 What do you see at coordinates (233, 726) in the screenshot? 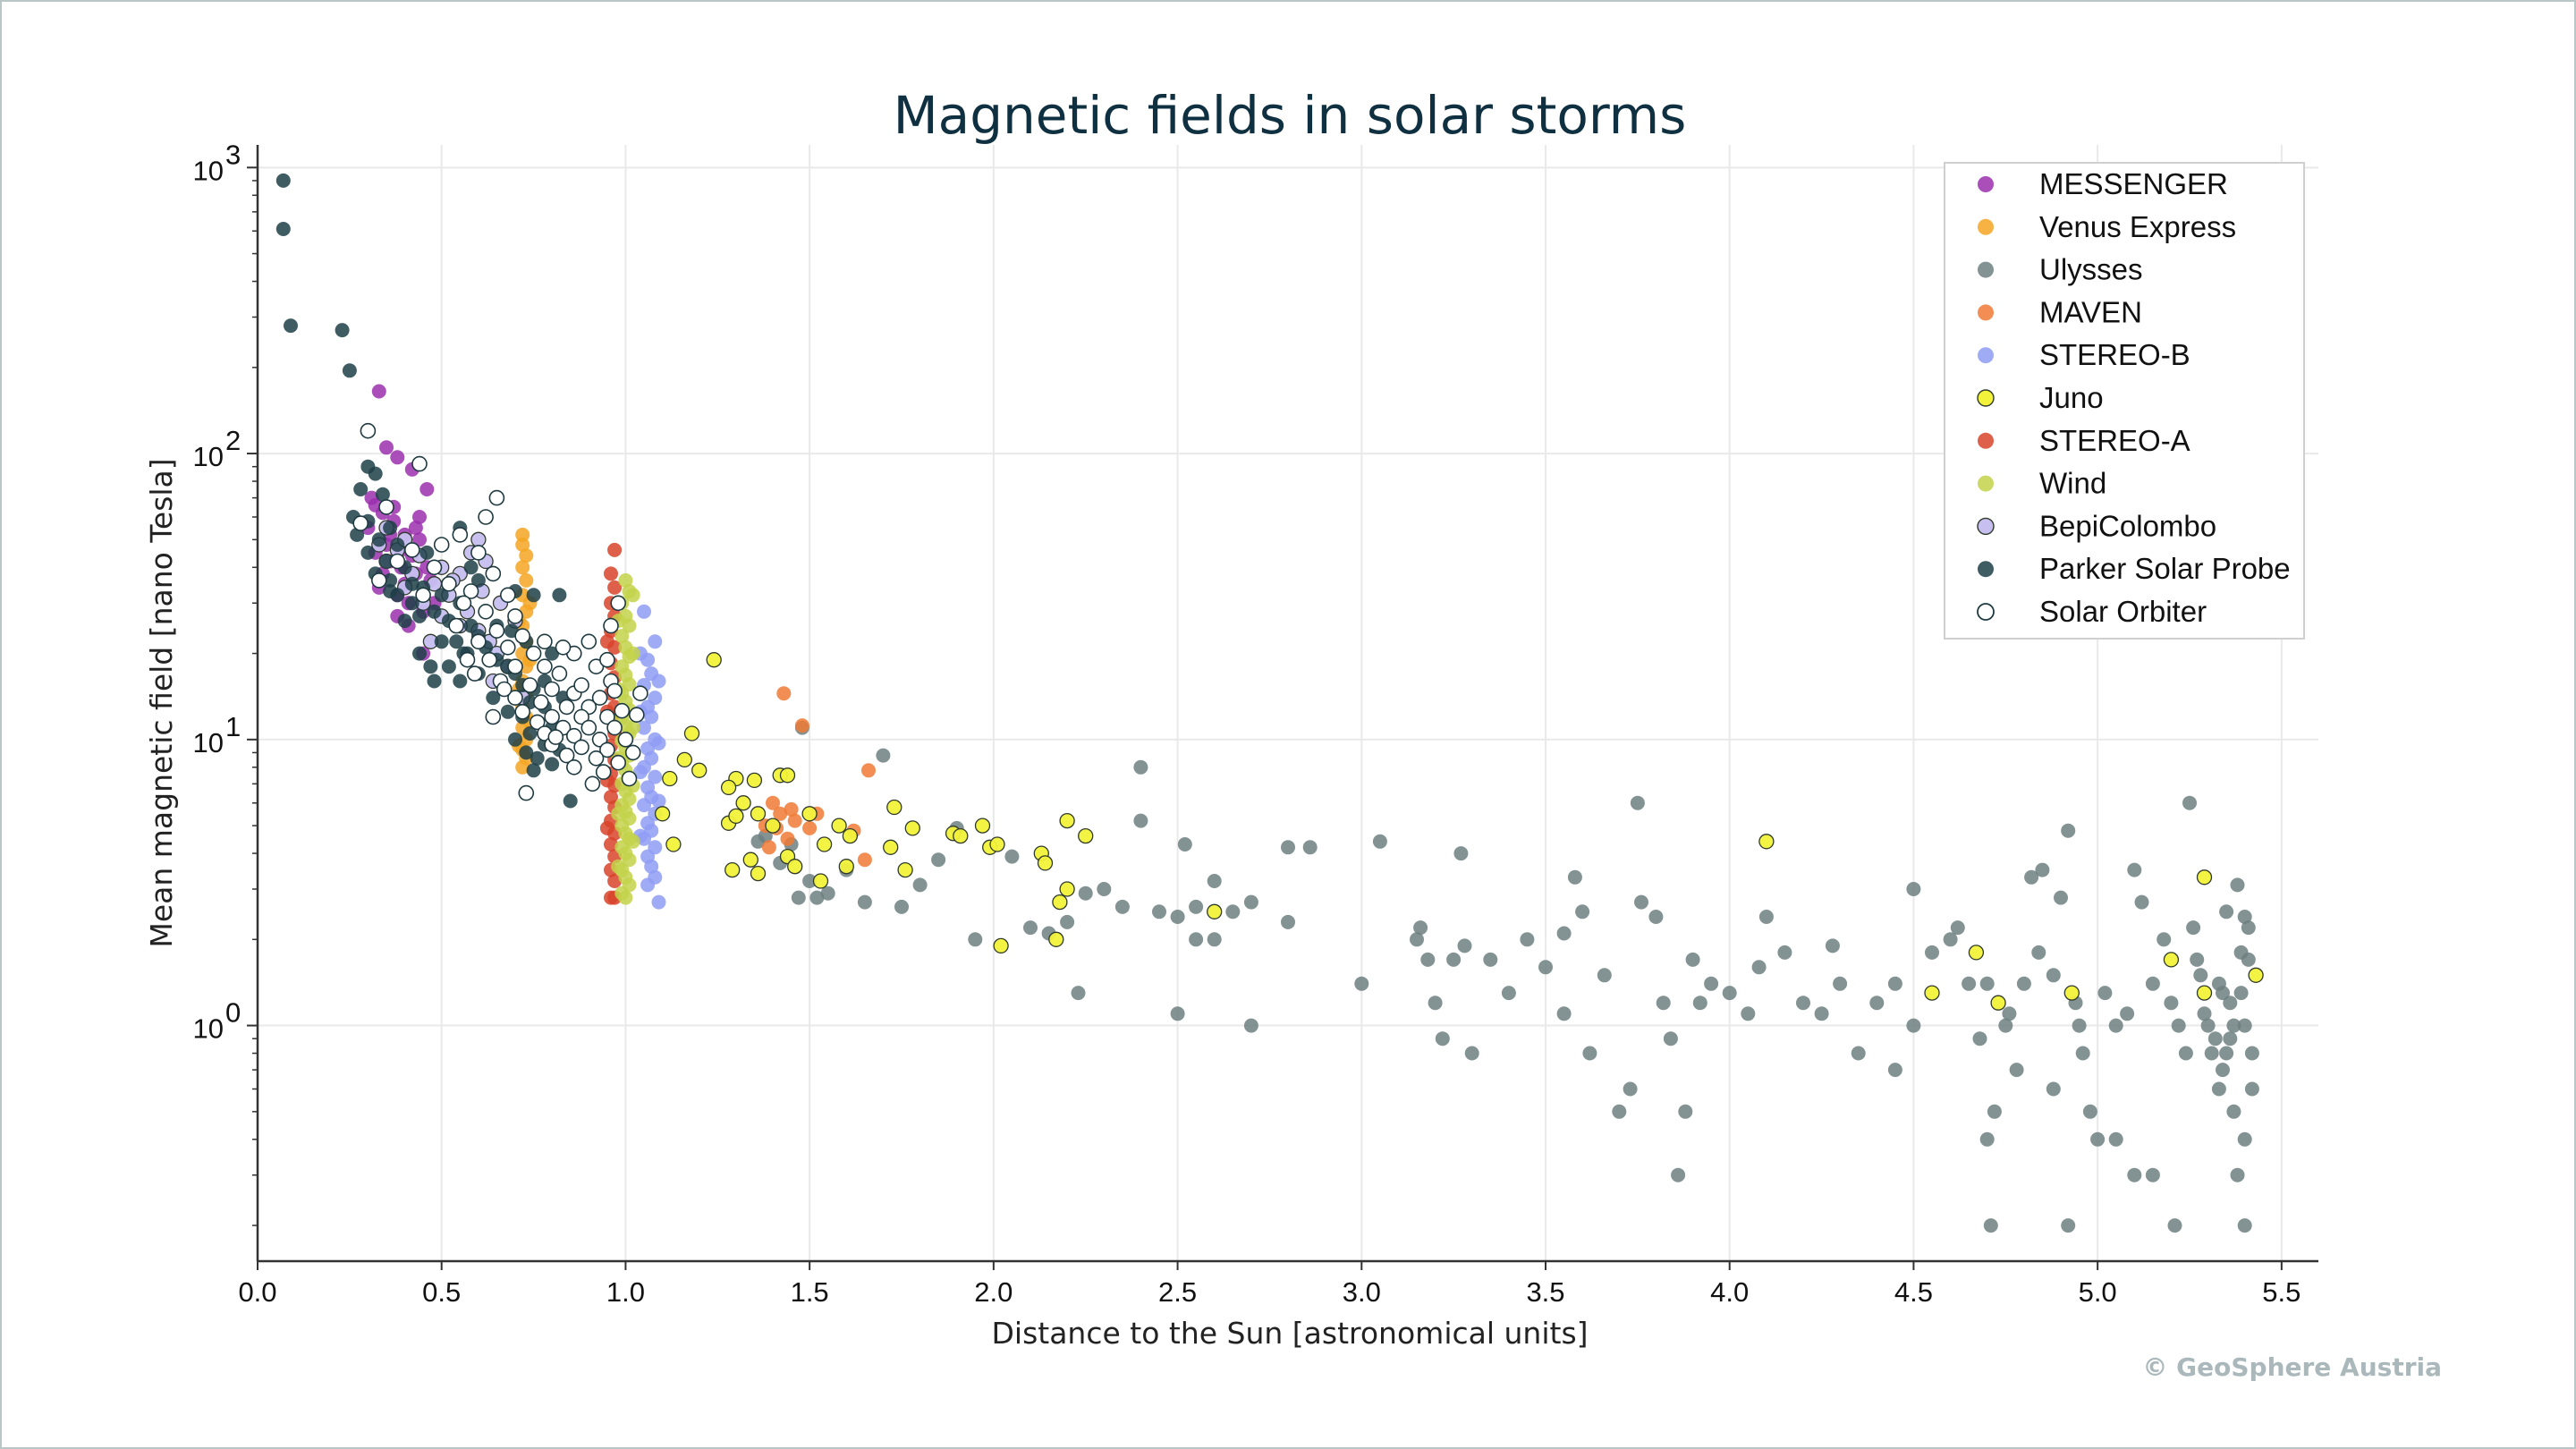
I see `y-tick-exponent: 1` at bounding box center [233, 726].